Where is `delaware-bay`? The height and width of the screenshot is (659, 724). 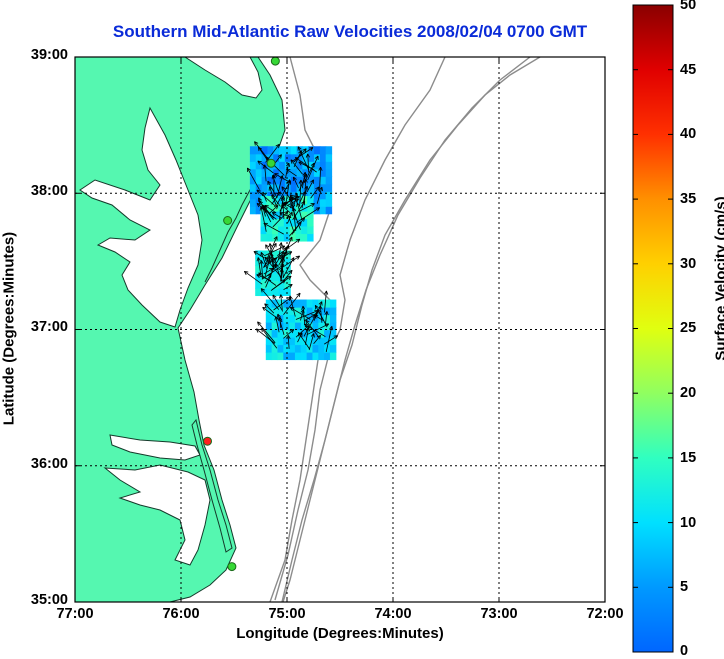 delaware-bay is located at coordinates (223, 78).